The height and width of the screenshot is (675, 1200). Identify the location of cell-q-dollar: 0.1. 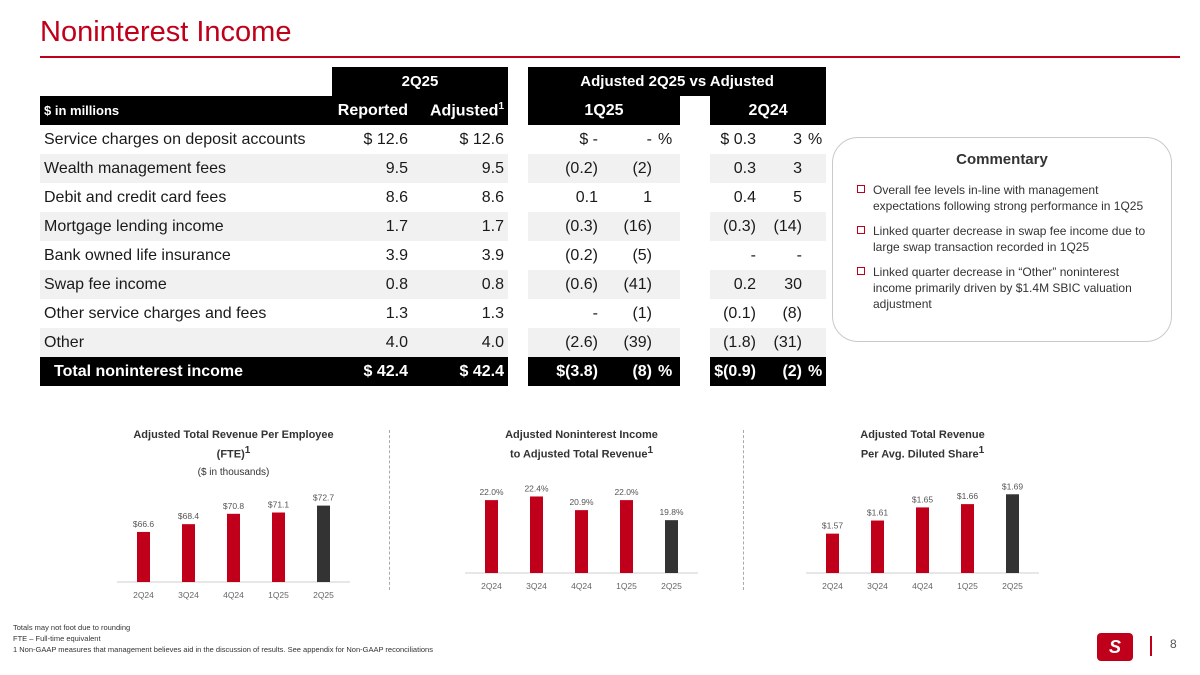
(586, 197).